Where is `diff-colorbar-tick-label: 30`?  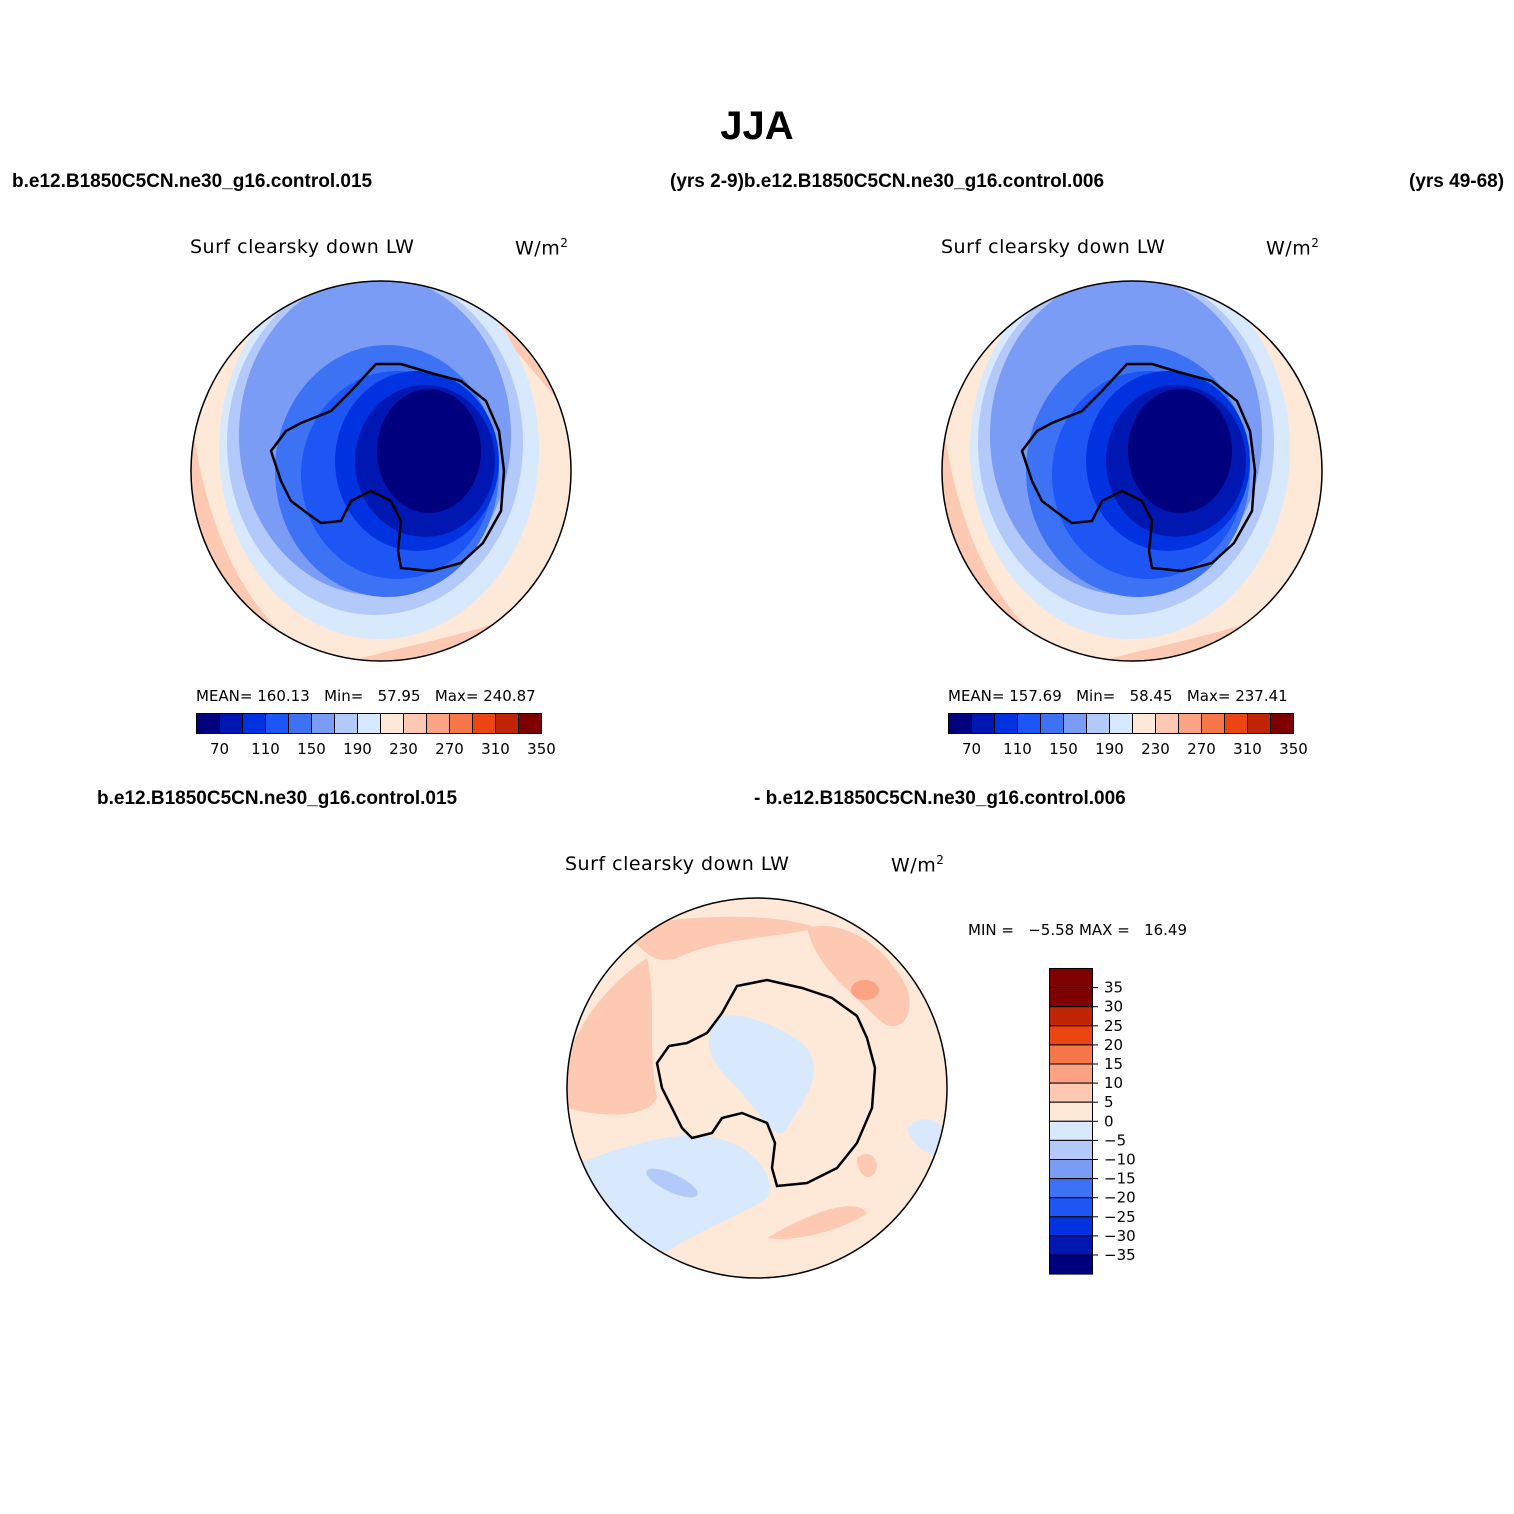 diff-colorbar-tick-label: 30 is located at coordinates (1113, 1007).